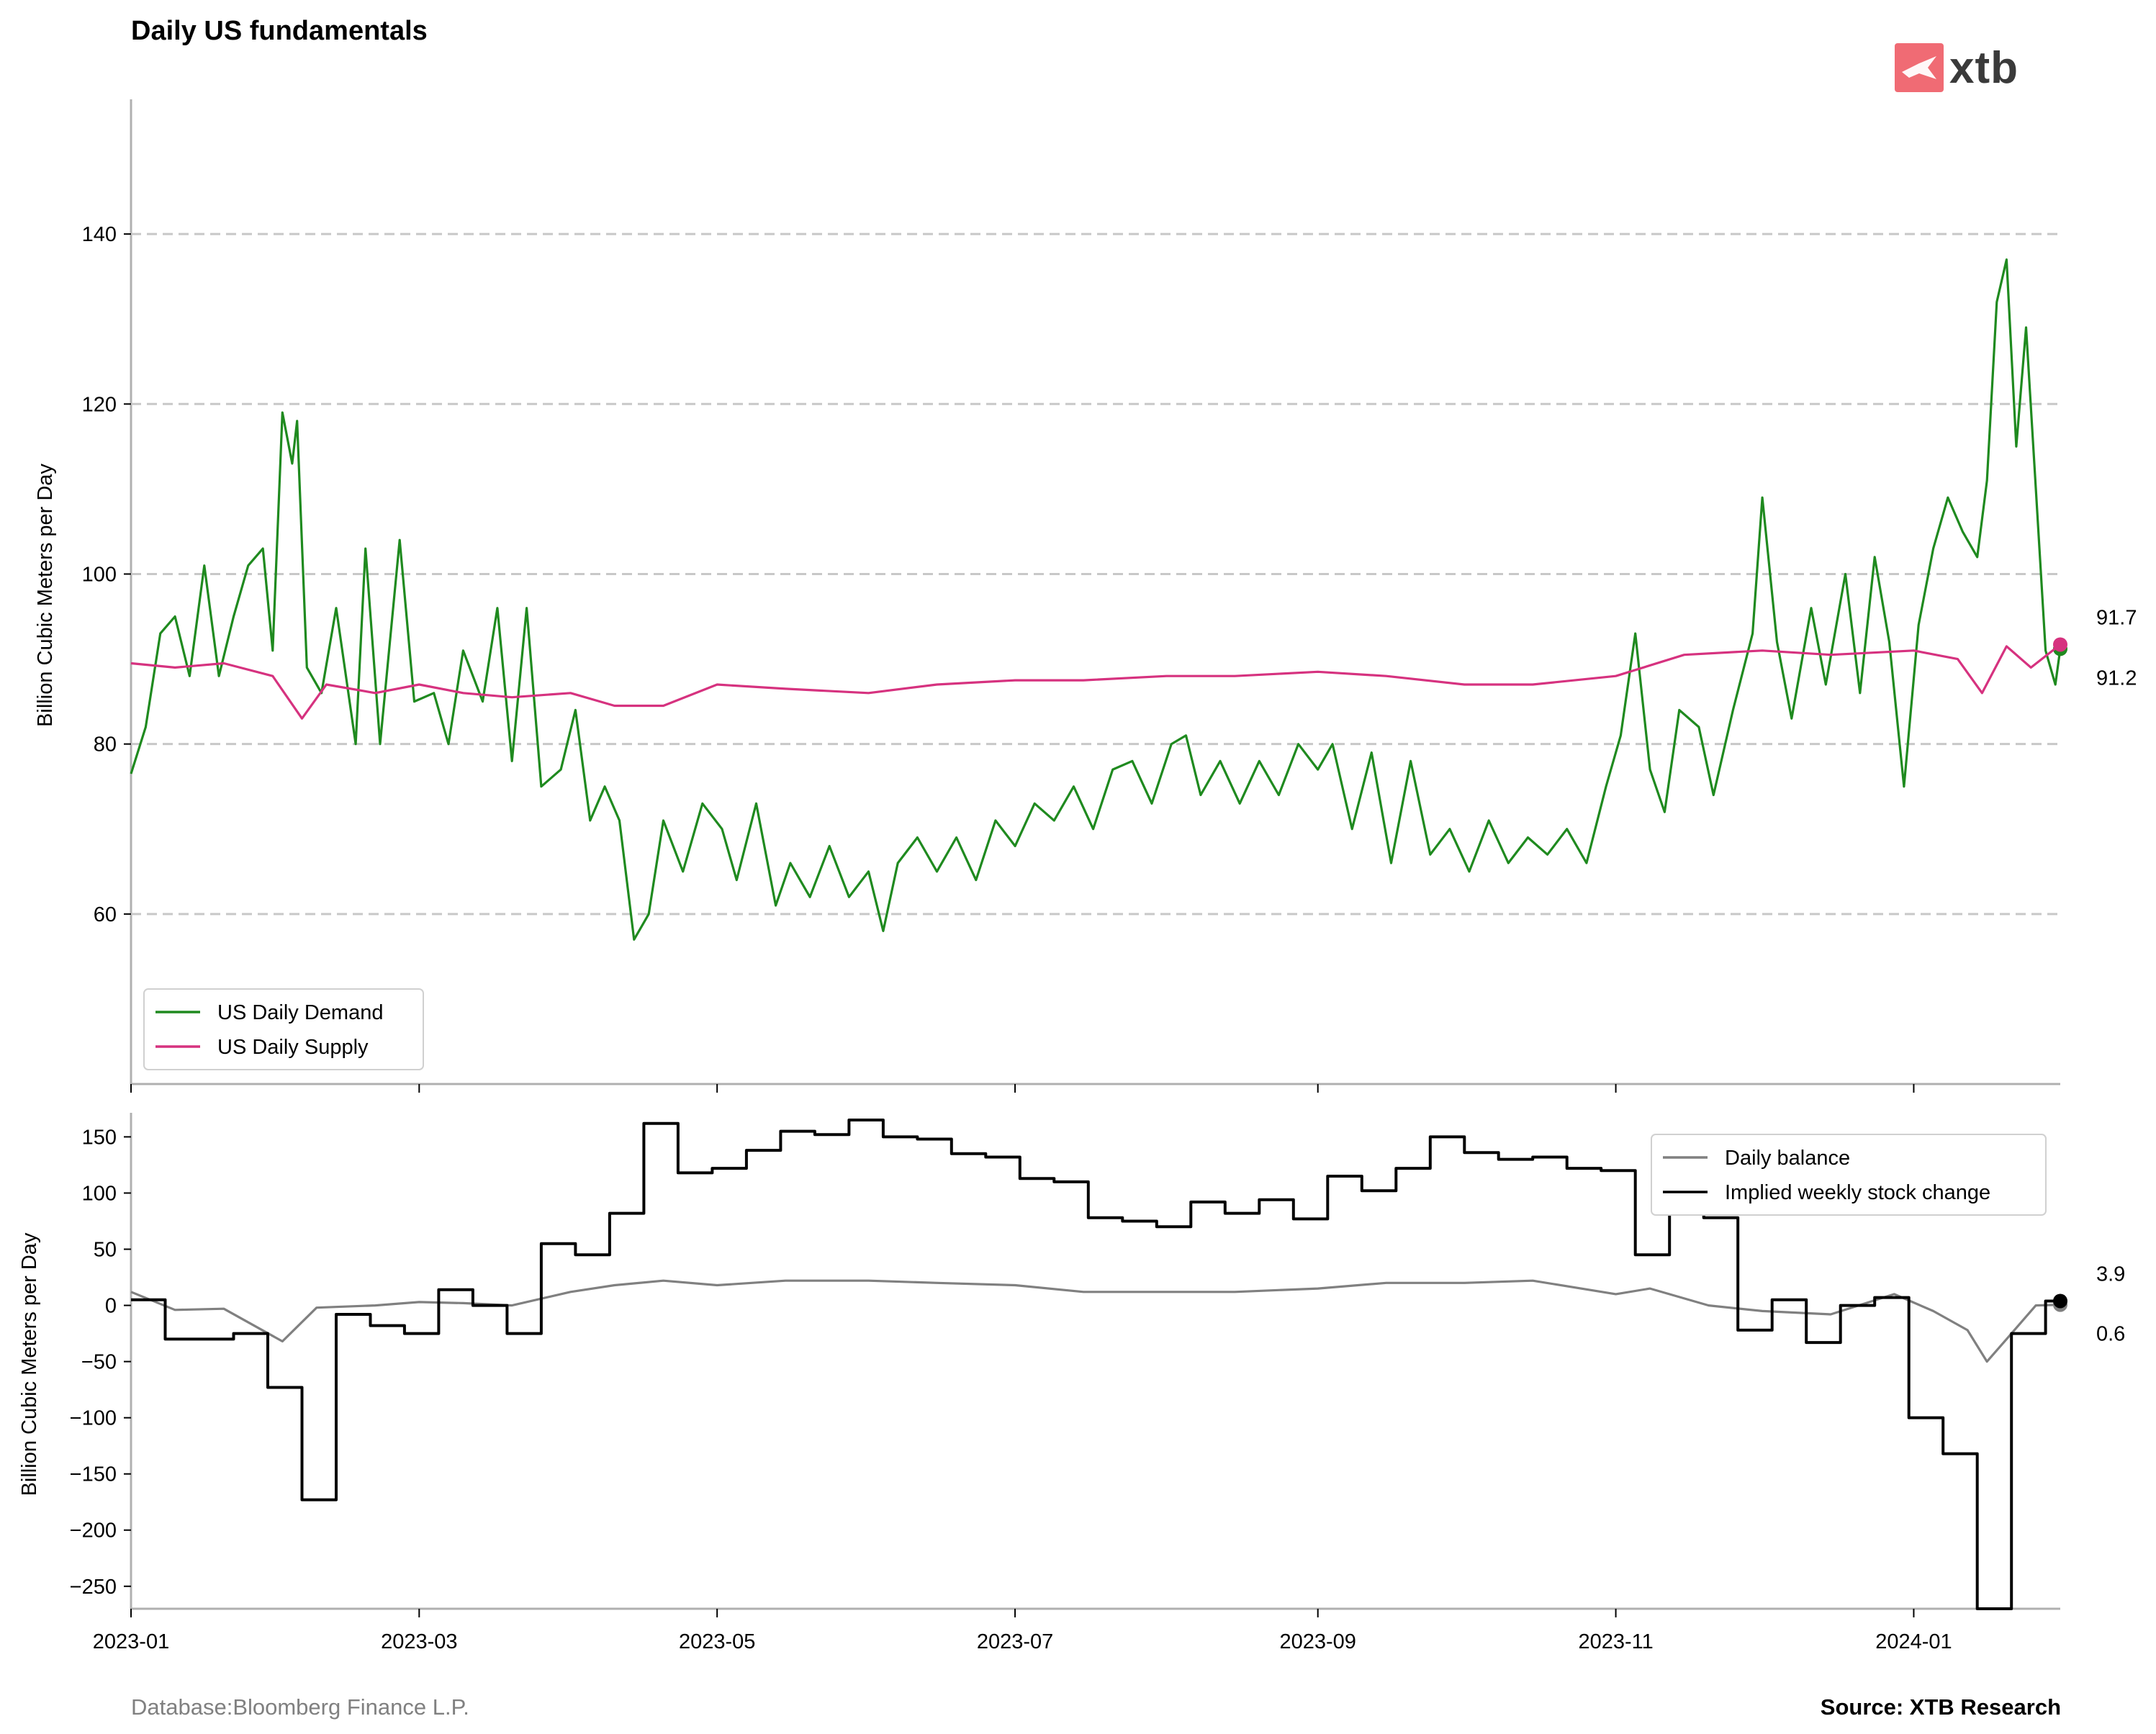  I want to click on y-tick-label: 80, so click(106, 745).